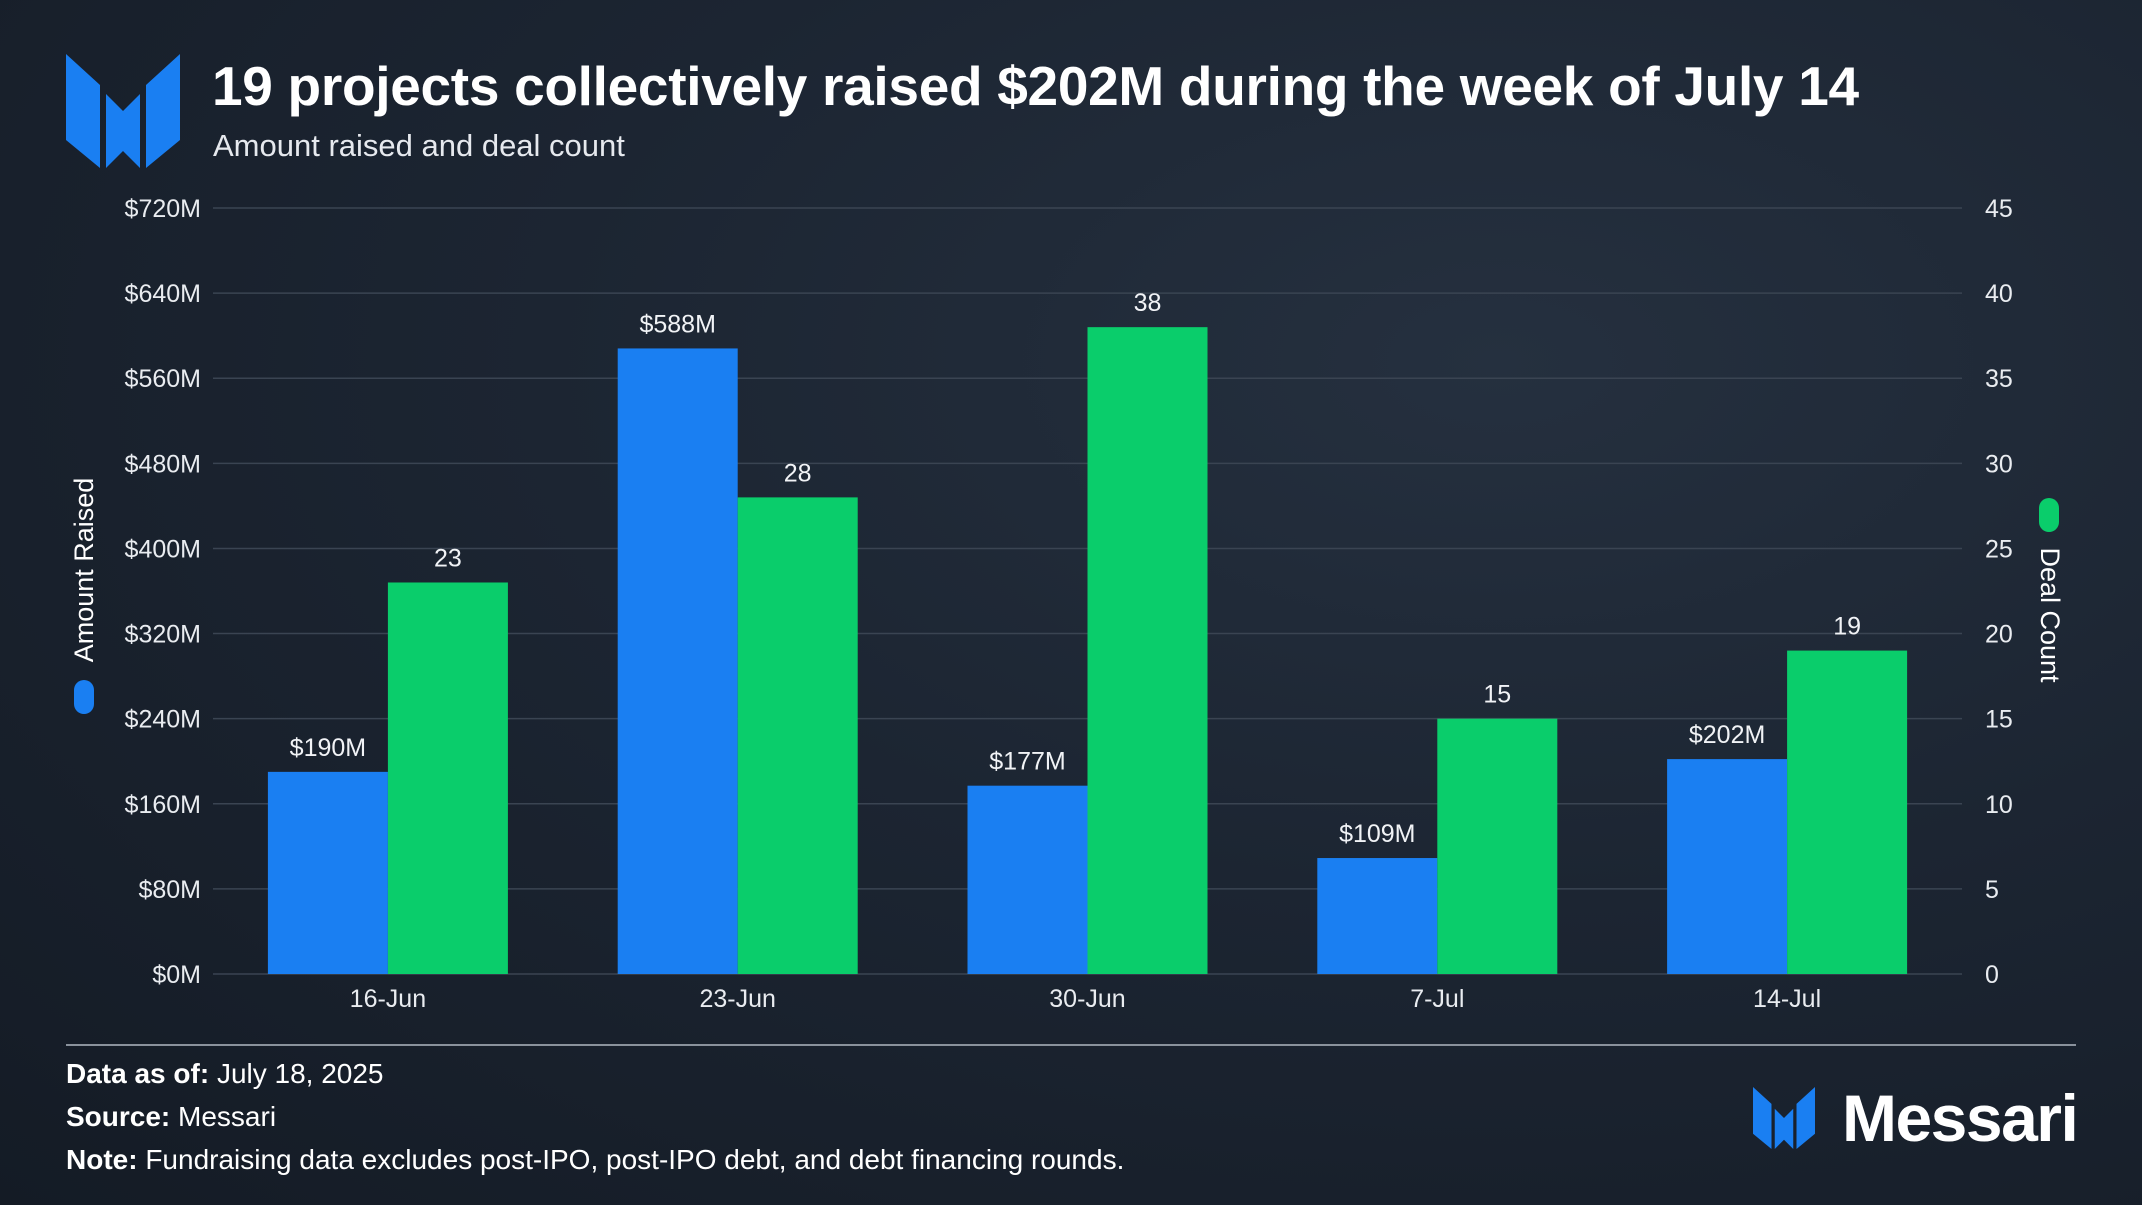  Describe the element at coordinates (84, 697) in the screenshot. I see `amount-legend-marker` at that location.